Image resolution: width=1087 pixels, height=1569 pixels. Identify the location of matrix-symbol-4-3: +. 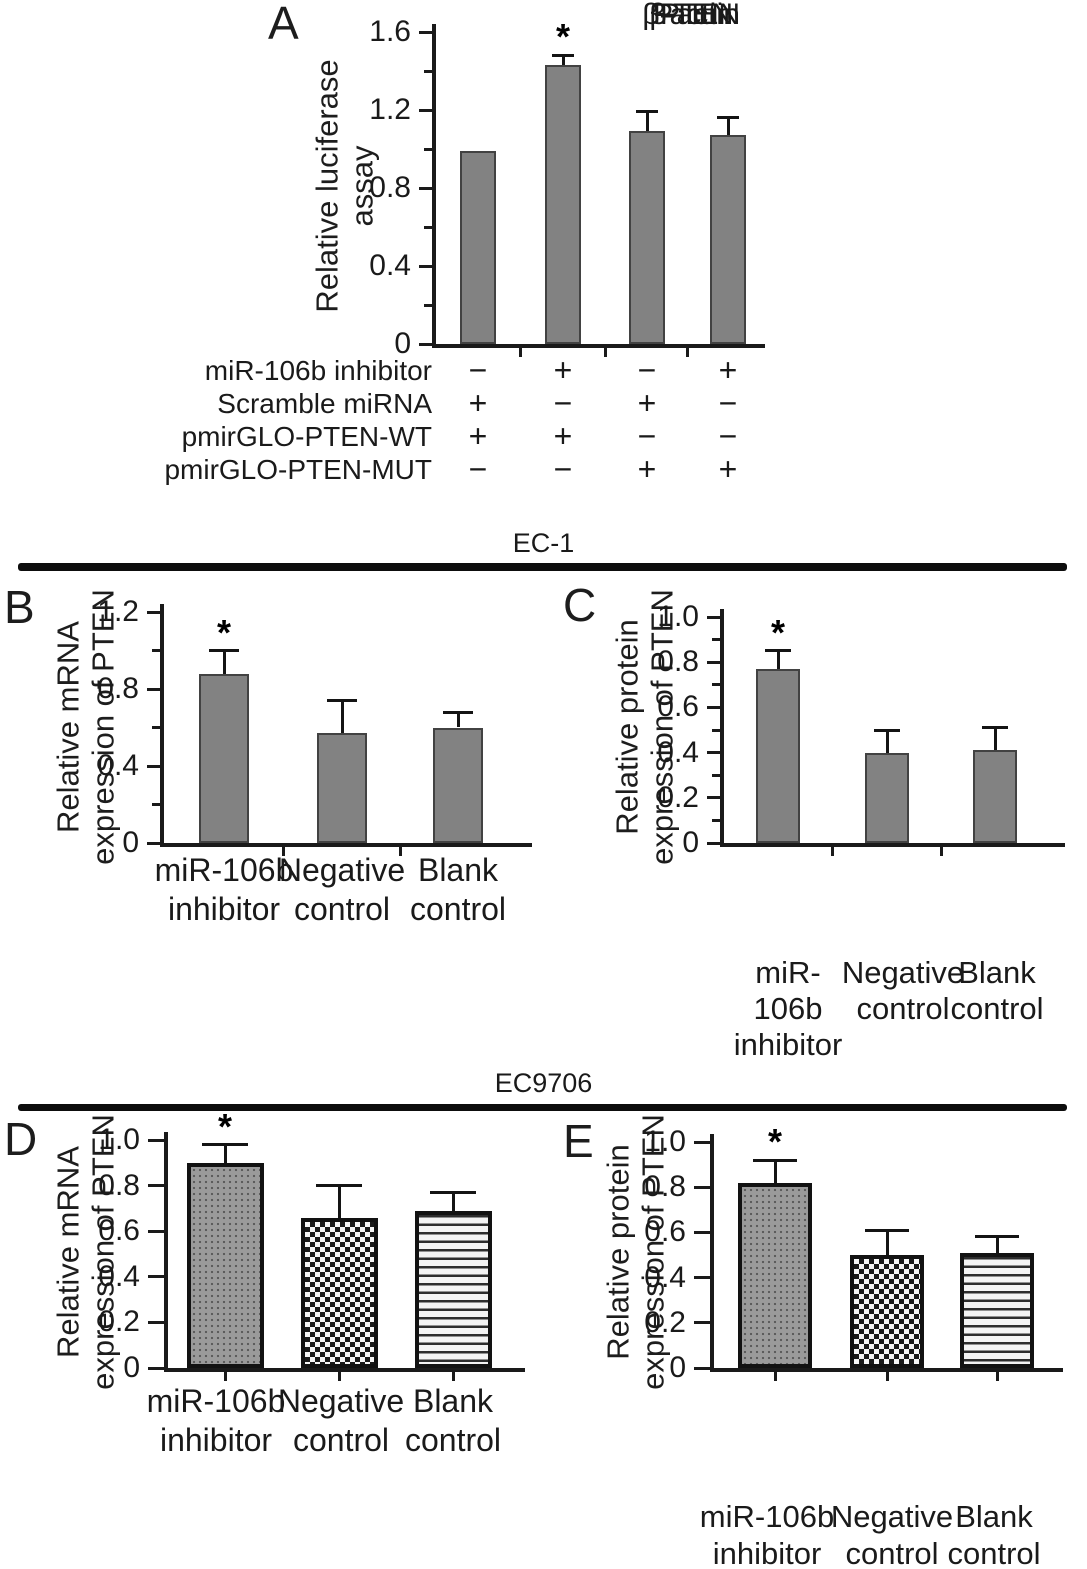
(647, 469).